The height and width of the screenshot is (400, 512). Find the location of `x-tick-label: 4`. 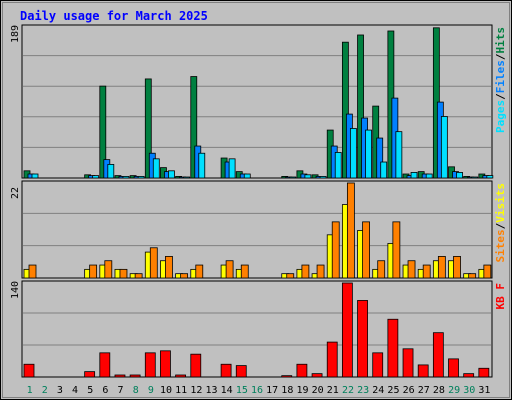

x-tick-label: 4 is located at coordinates (75, 390).